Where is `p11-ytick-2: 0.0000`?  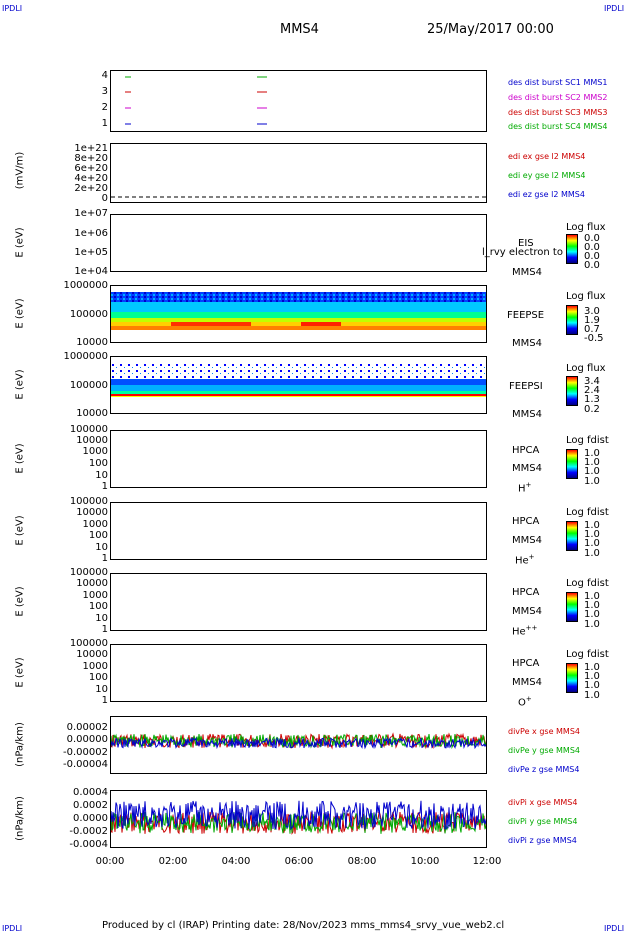 p11-ytick-2: 0.0000 is located at coordinates (90, 818).